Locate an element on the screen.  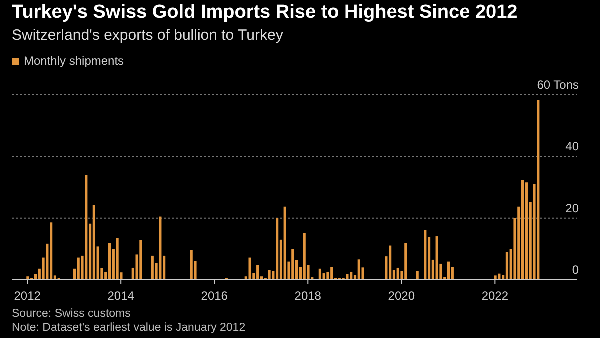
y-tick-label: 0 is located at coordinates (576, 270).